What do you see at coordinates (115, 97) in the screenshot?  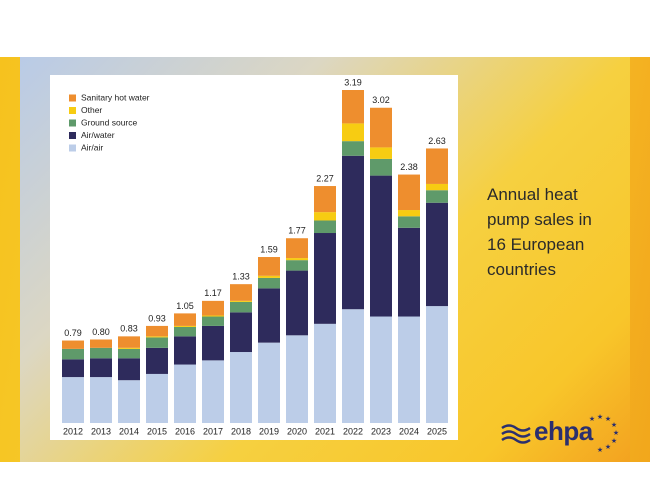 I see `legend-label: Sanitary hot water` at bounding box center [115, 97].